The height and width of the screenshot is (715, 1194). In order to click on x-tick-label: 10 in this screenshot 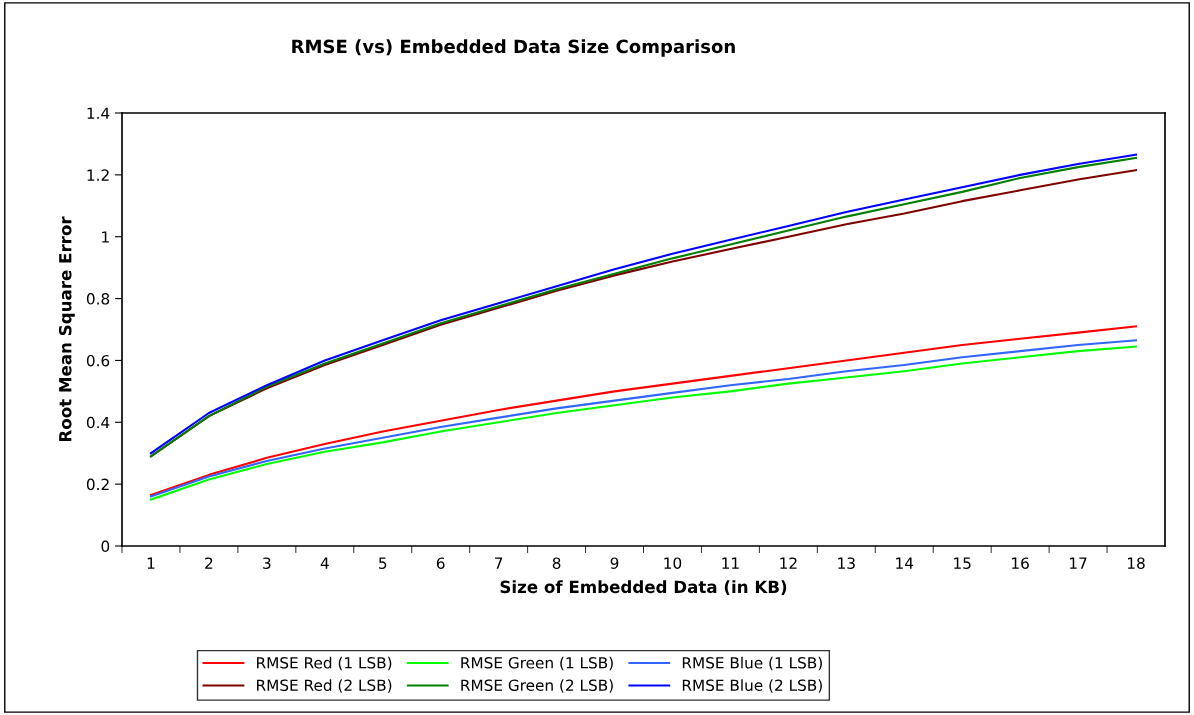, I will do `click(673, 563)`.